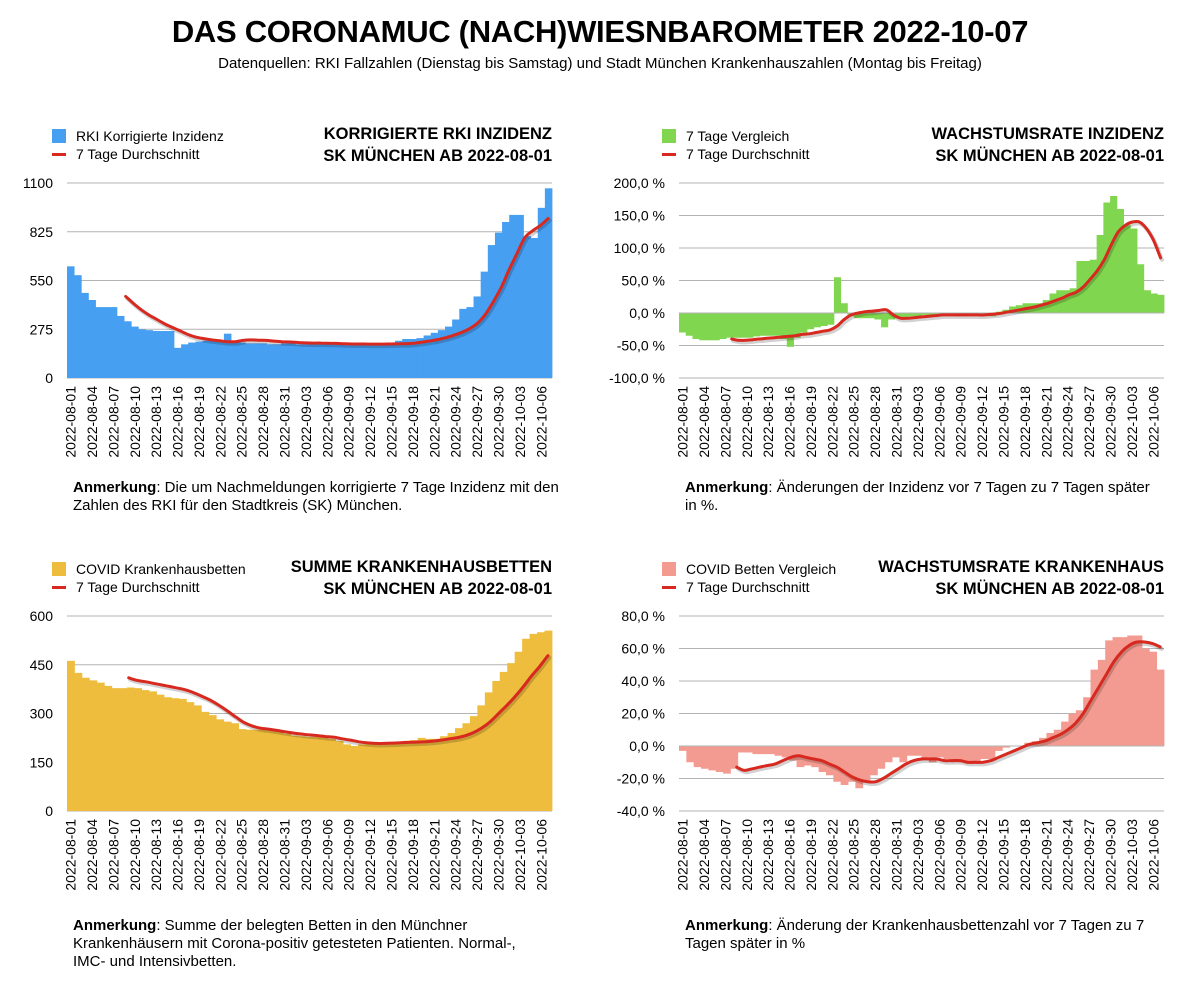  Describe the element at coordinates (647, 746) in the screenshot. I see `y-tick-label: 0,0 %` at that location.